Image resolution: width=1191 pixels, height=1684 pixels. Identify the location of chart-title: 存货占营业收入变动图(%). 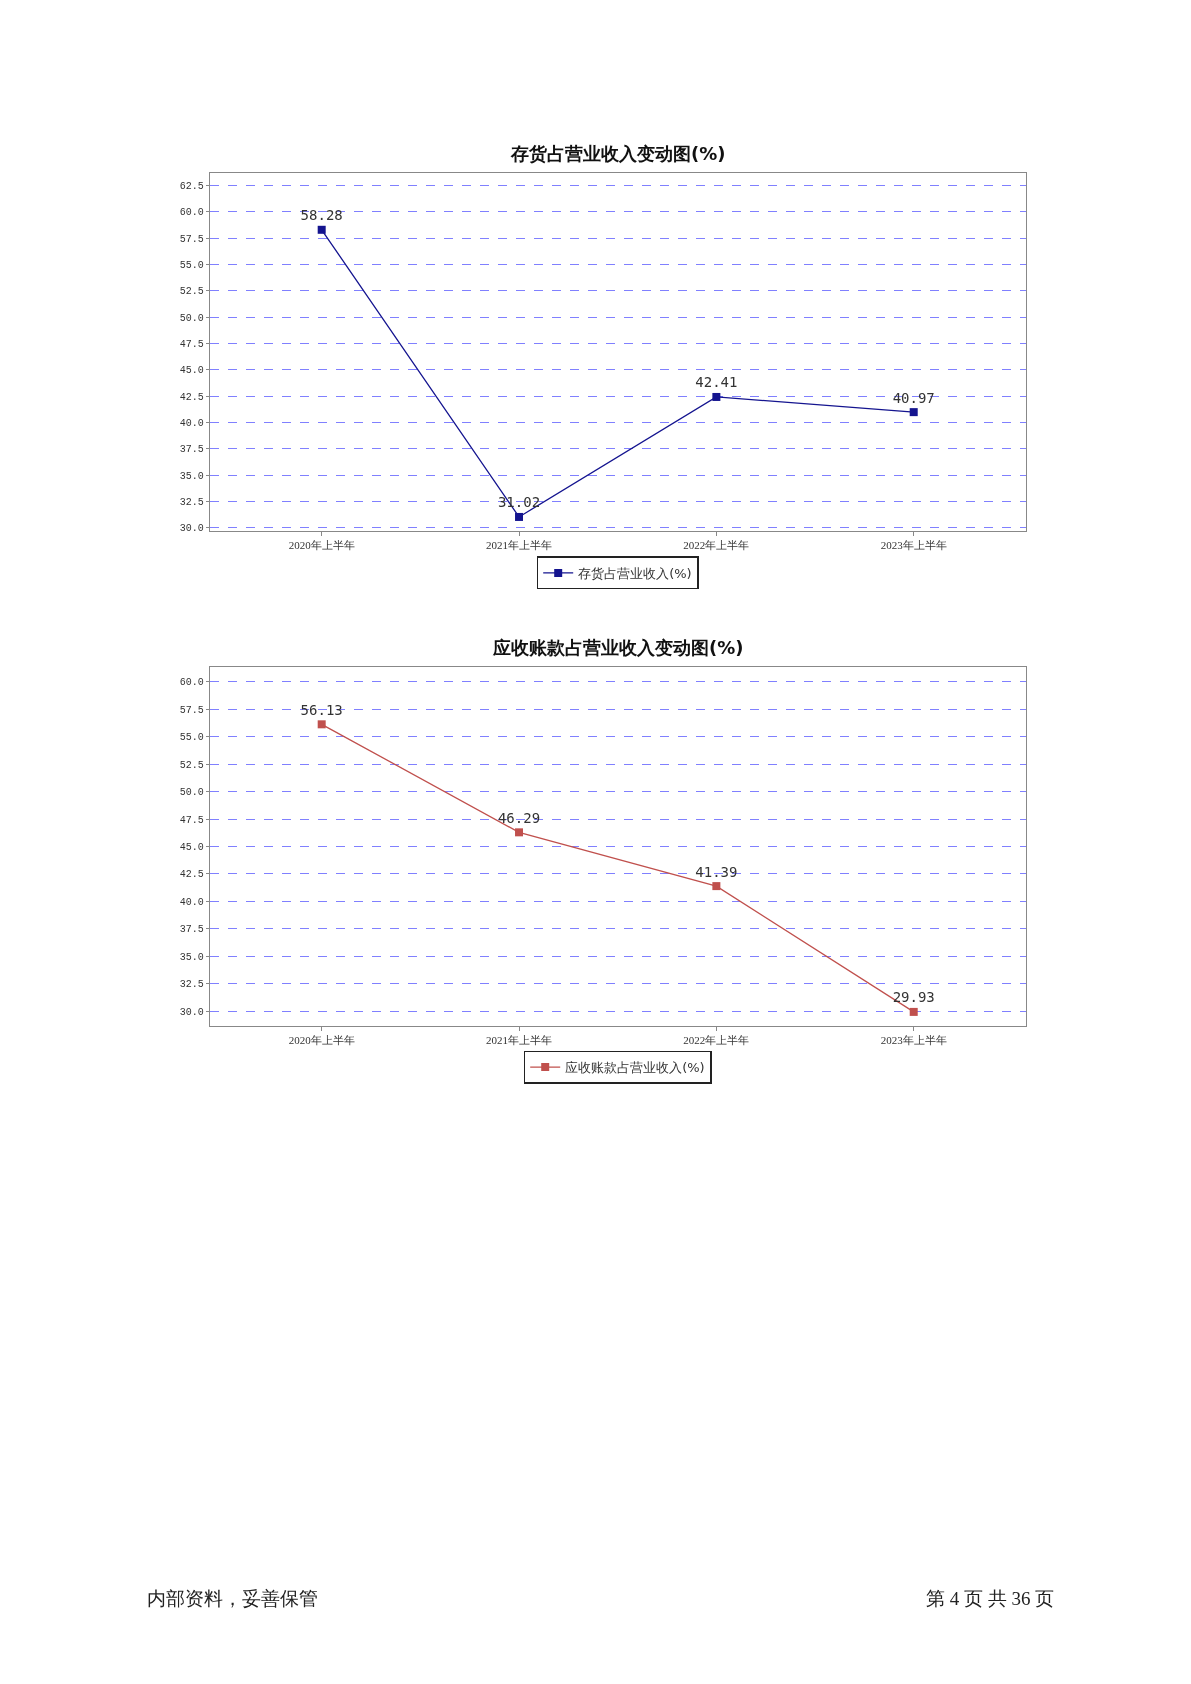
(618, 153).